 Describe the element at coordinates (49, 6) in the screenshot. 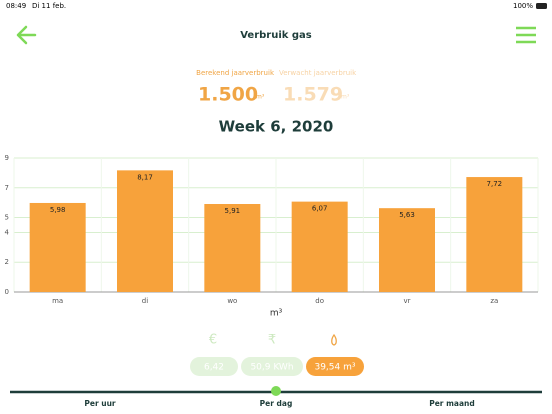

I see `status-date: Di 11 feb.` at that location.